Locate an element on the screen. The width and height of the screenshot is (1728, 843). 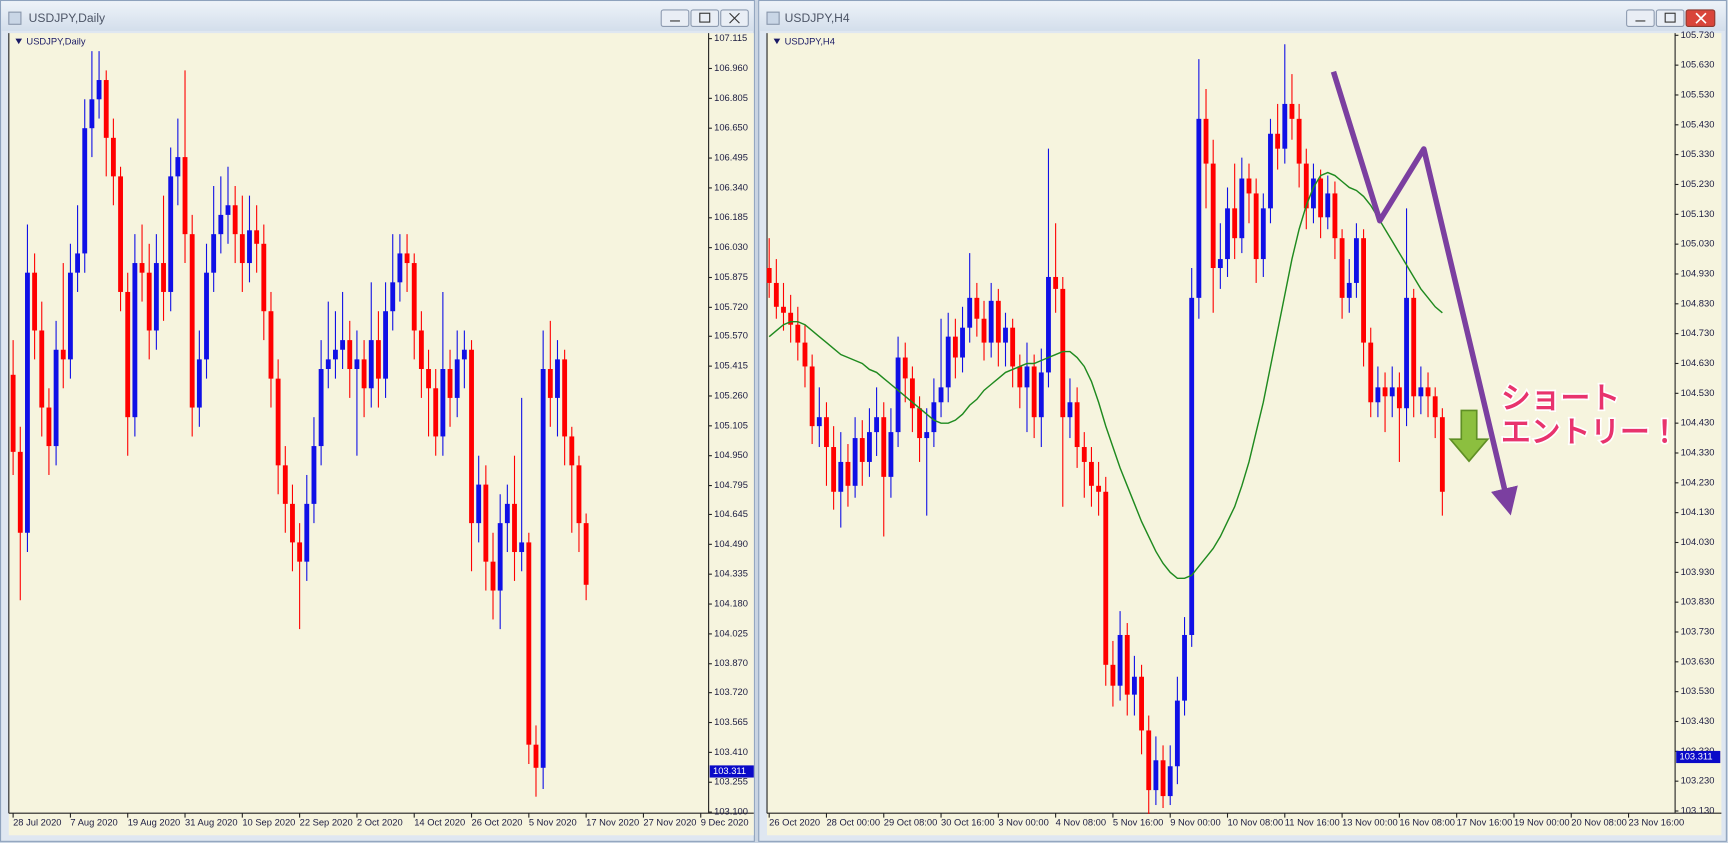
x-tick-label: 7 Aug 2020 is located at coordinates (93, 823).